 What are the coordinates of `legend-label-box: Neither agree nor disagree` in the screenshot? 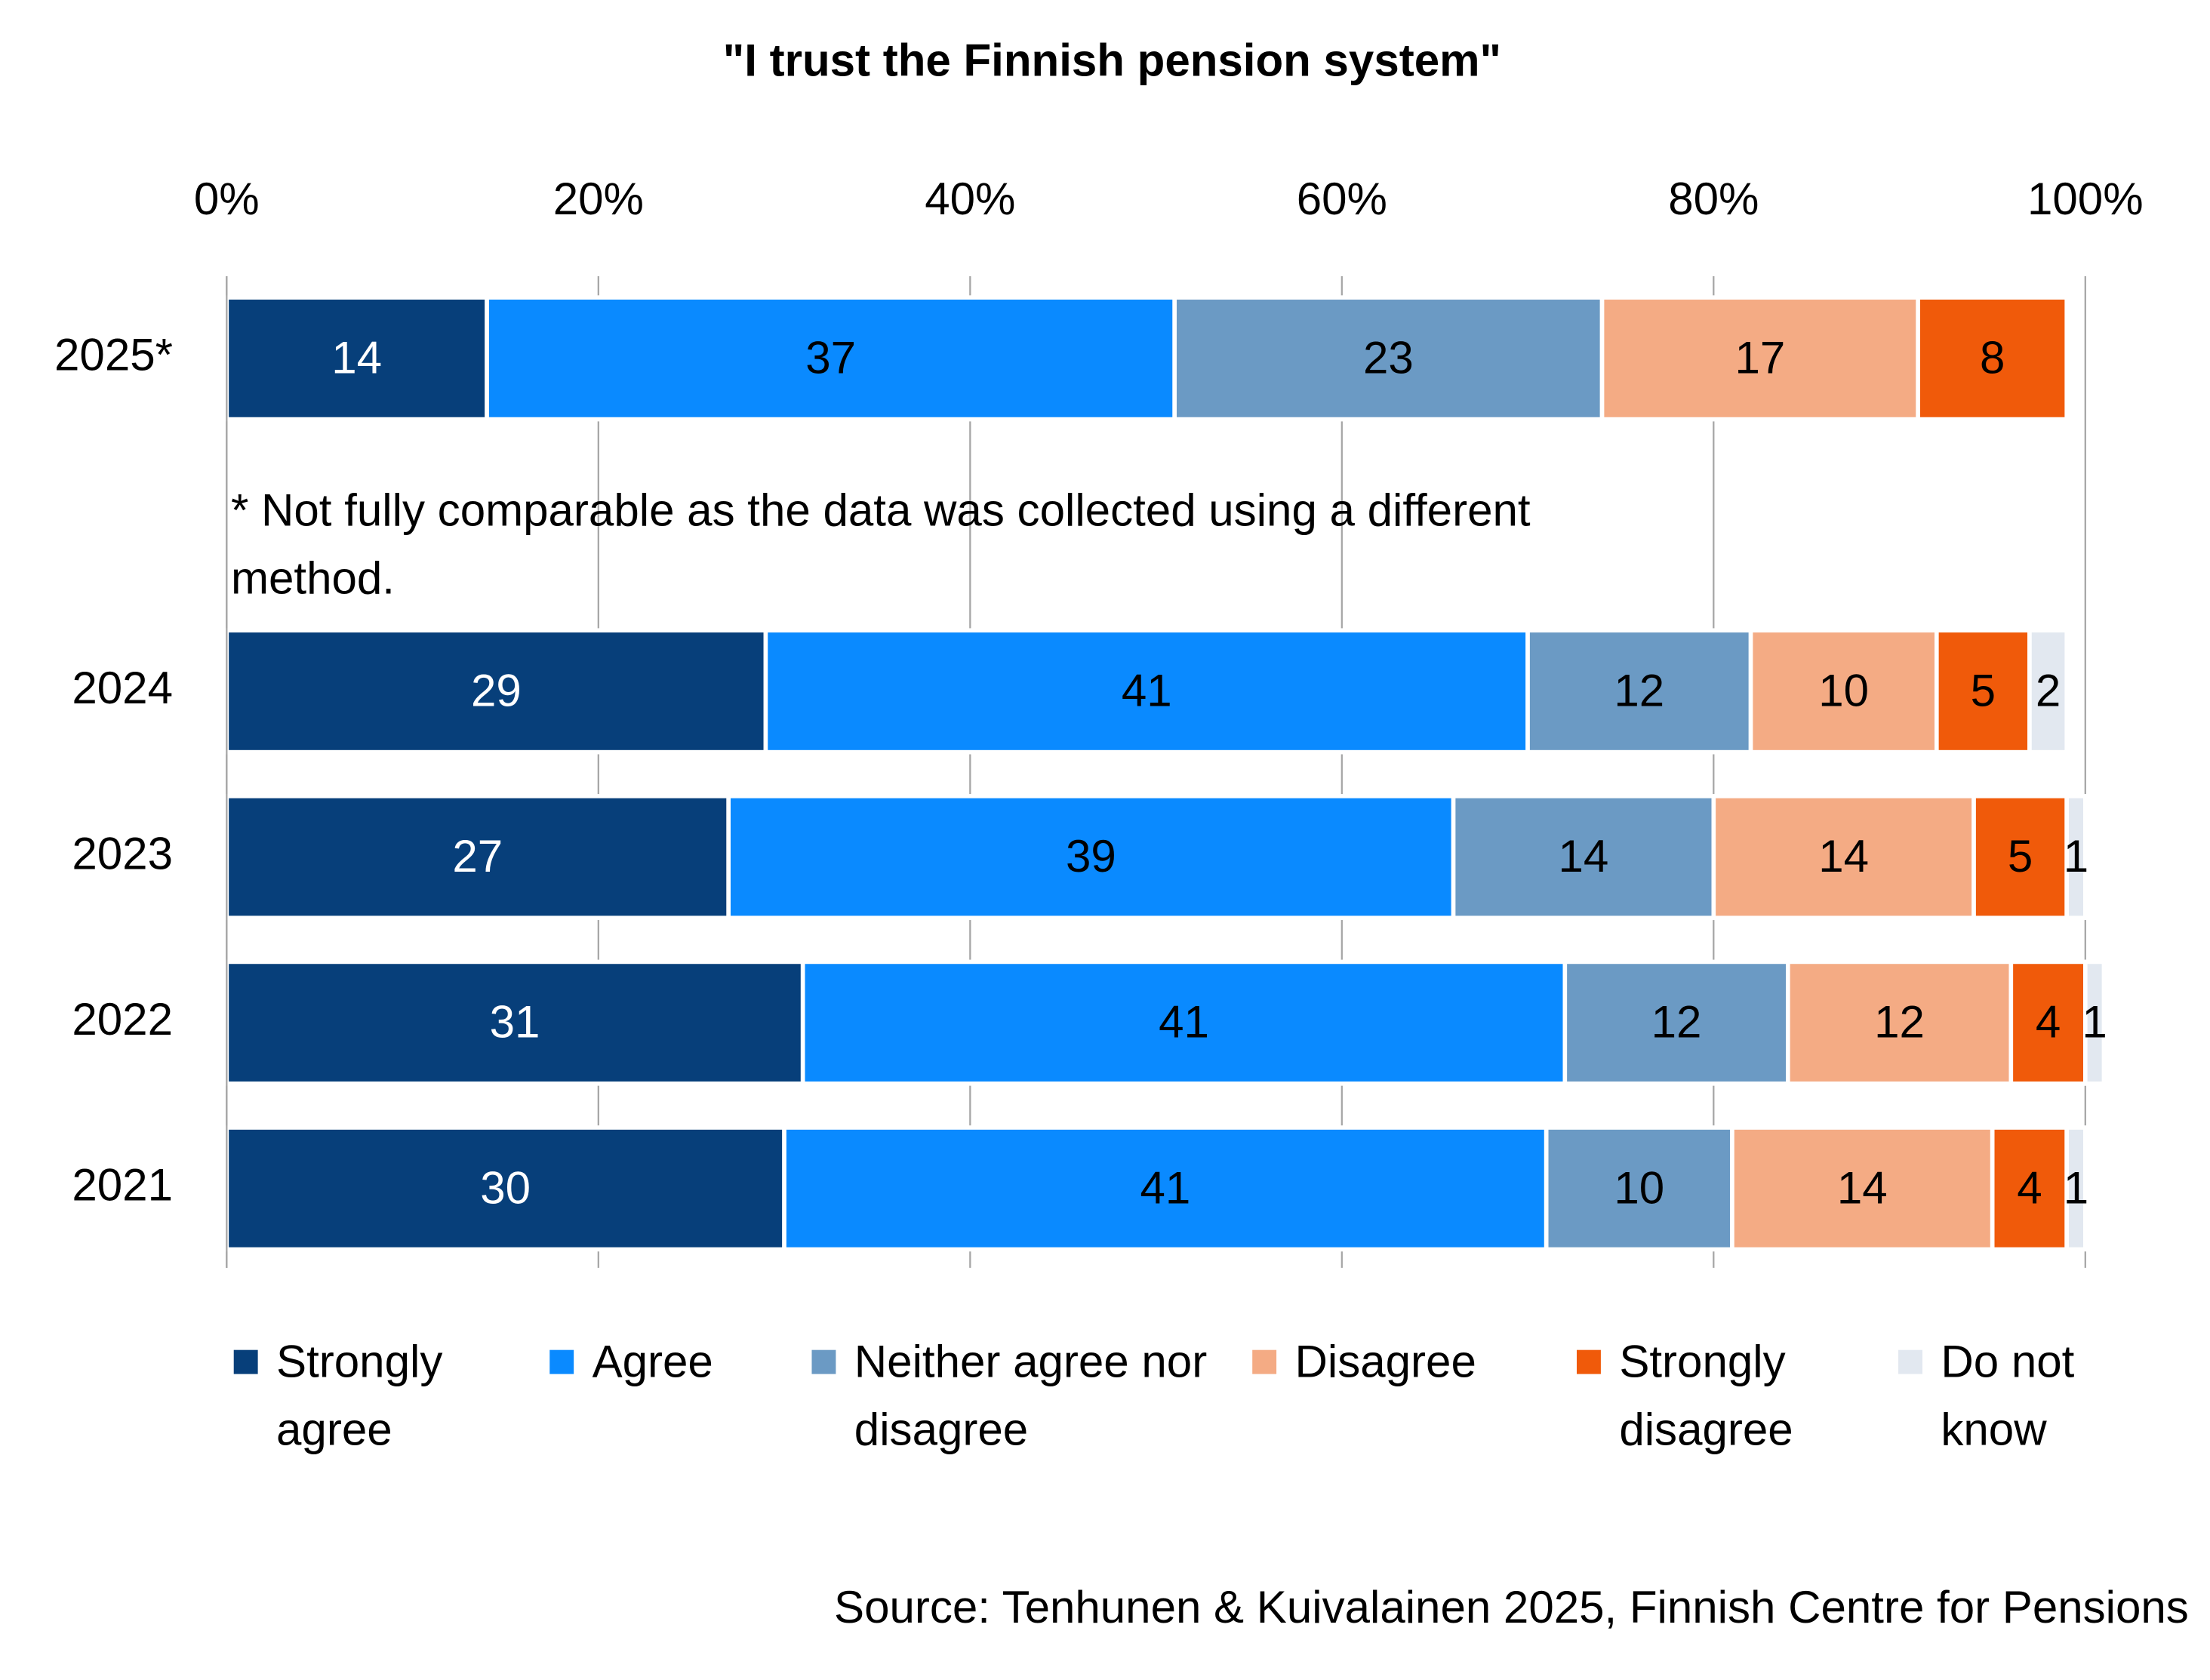 It's located at (1031, 1395).